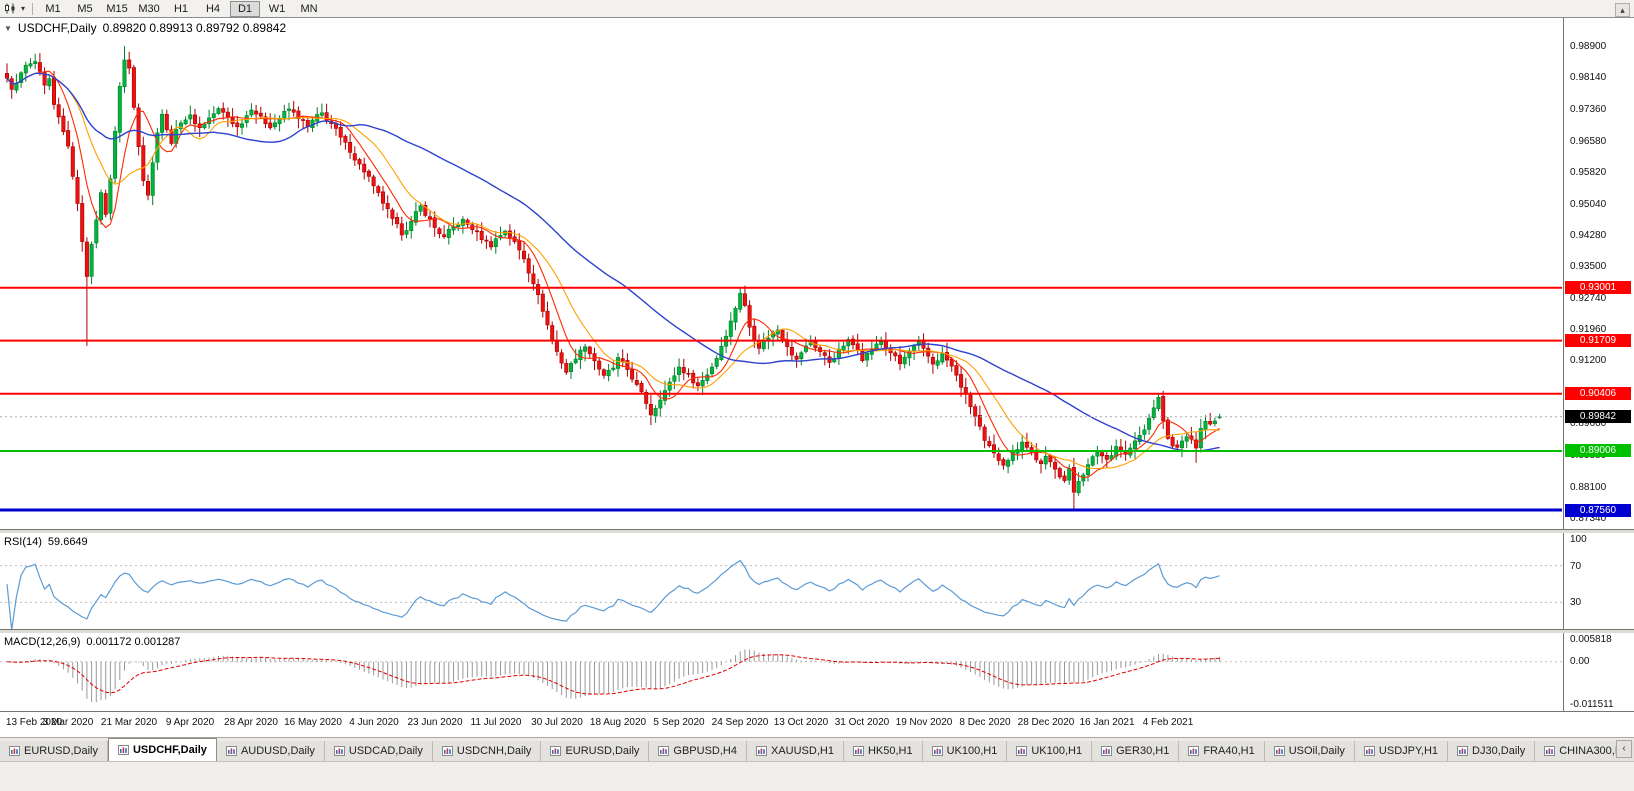  What do you see at coordinates (802, 751) in the screenshot?
I see `chart-tab-label: XAUUSD,H1` at bounding box center [802, 751].